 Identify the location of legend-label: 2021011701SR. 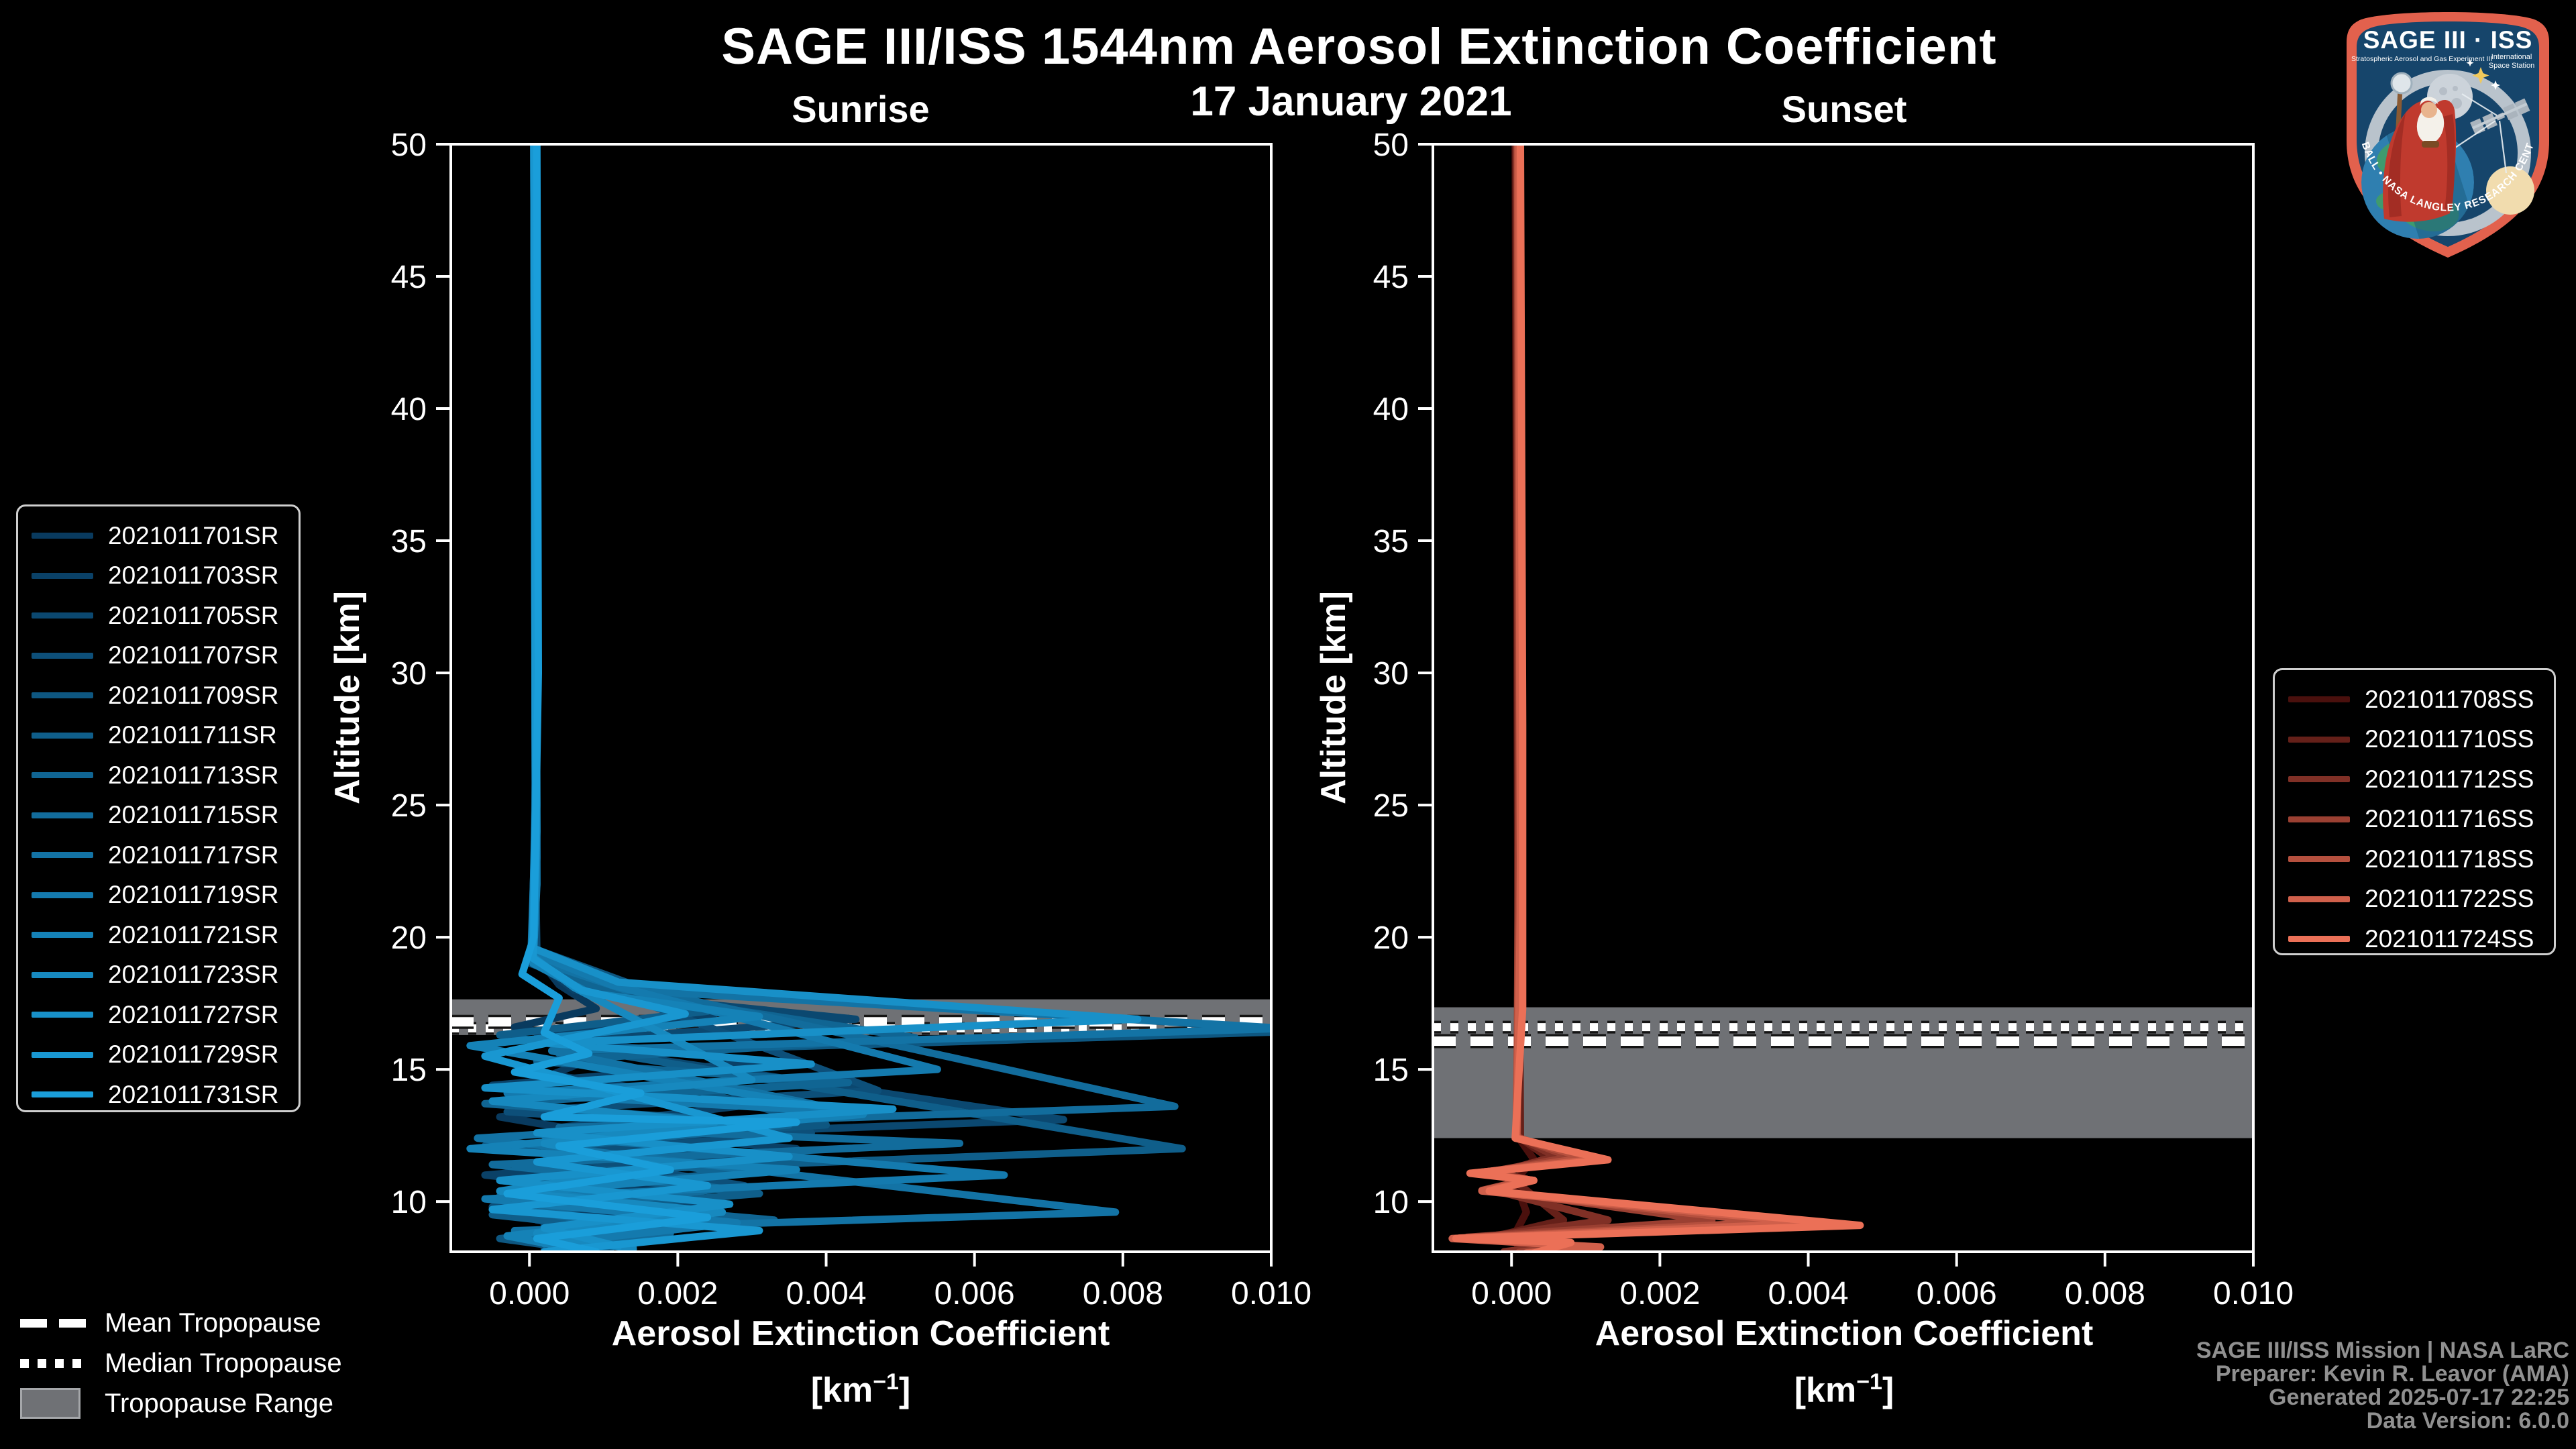
(193, 535).